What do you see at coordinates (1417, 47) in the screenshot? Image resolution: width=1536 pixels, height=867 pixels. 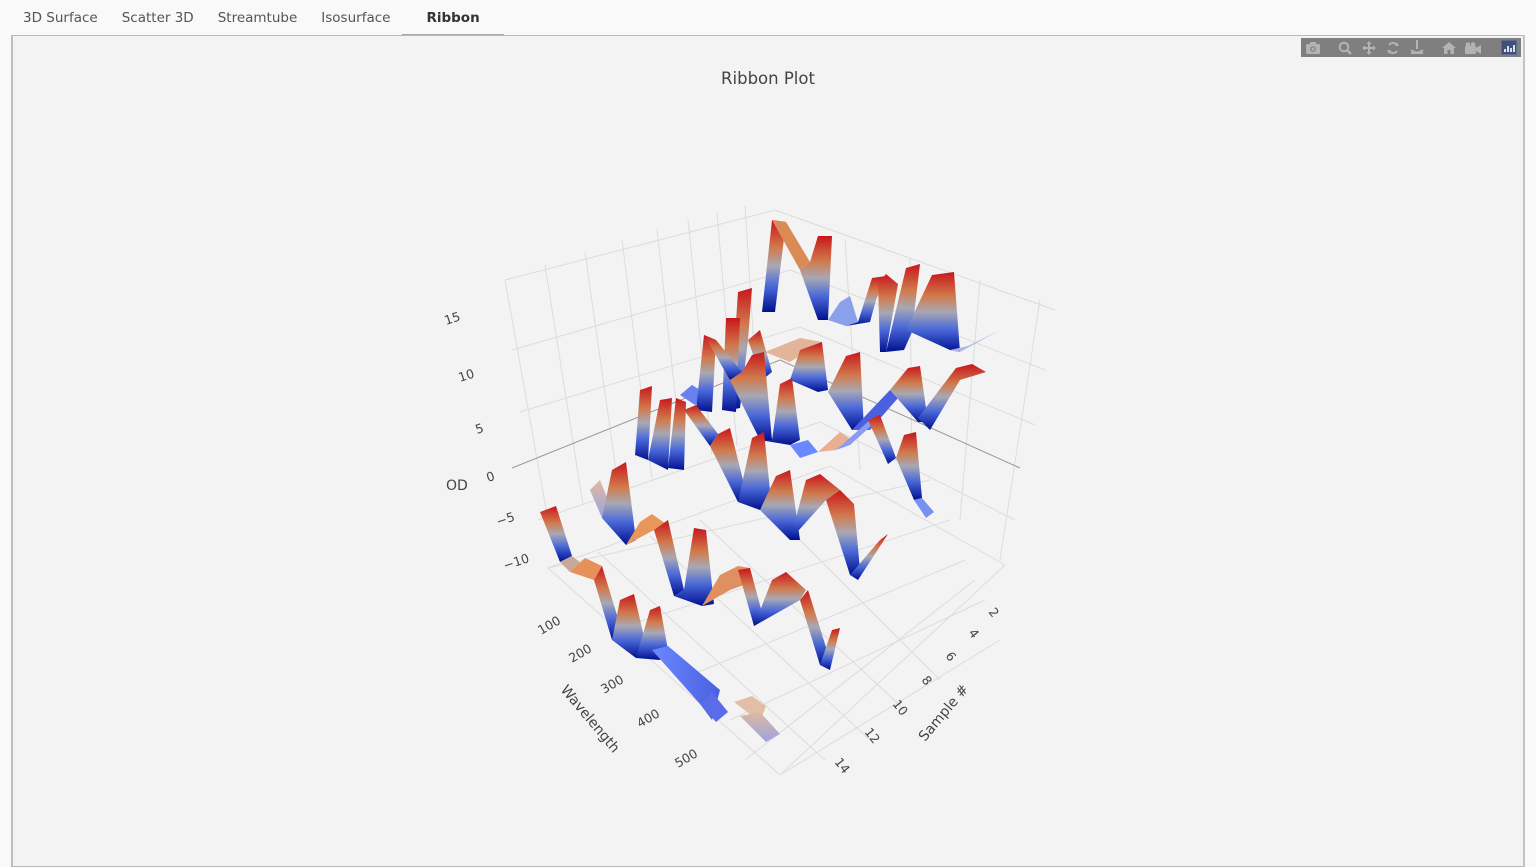 I see `turntable-rotation-icon` at bounding box center [1417, 47].